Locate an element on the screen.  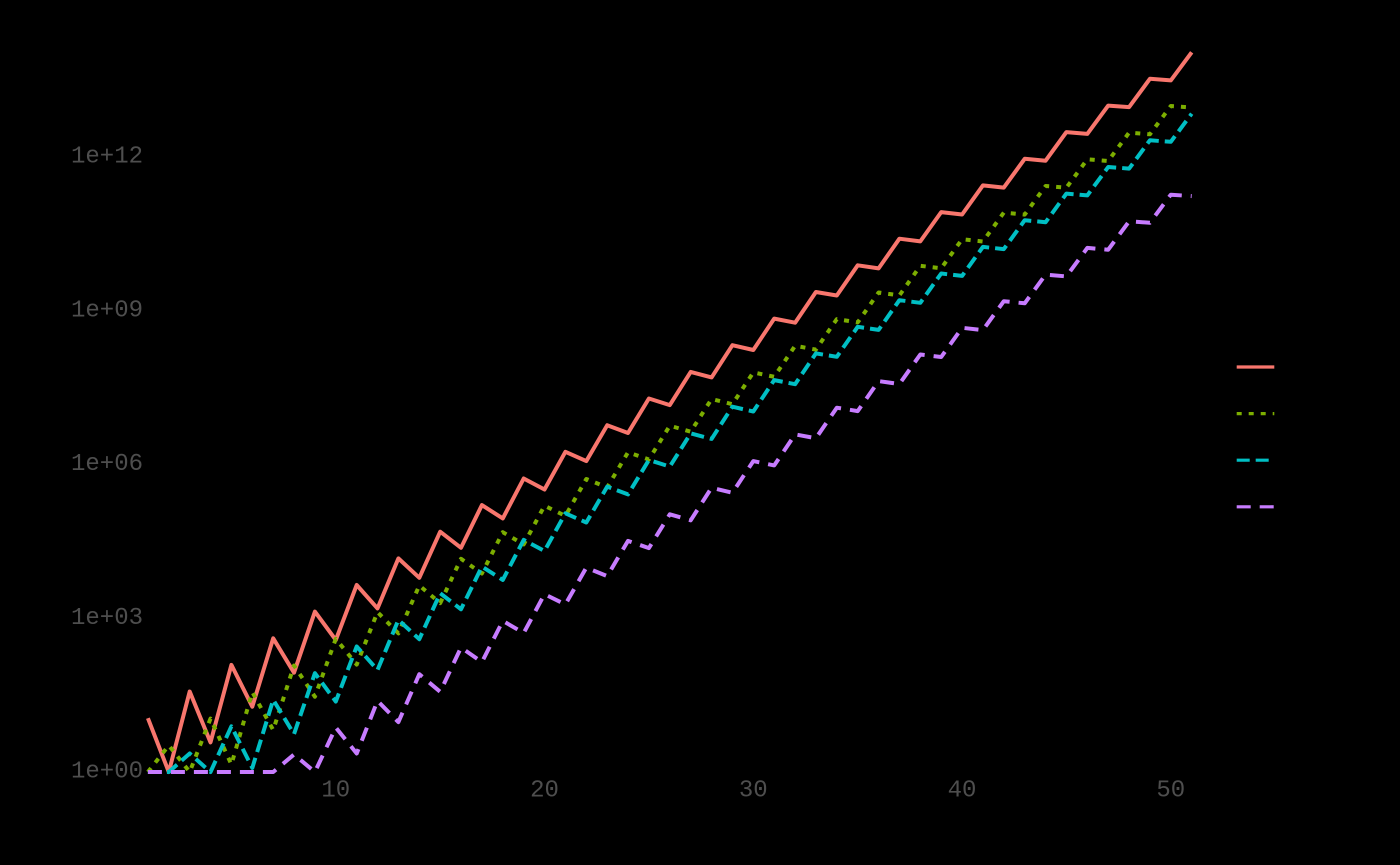
y-axis-tick-labels: 1e+00 1e+03 1e+06 1e+09 1e+12 is located at coordinates (107, 465).